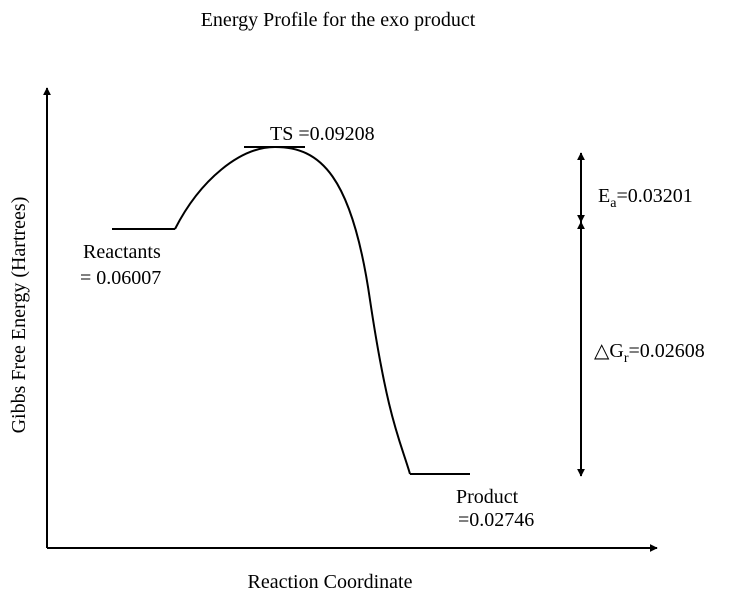 Image resolution: width=745 pixels, height=600 pixels. I want to click on reaction-label: △Gr=0.02608, so click(649, 353).